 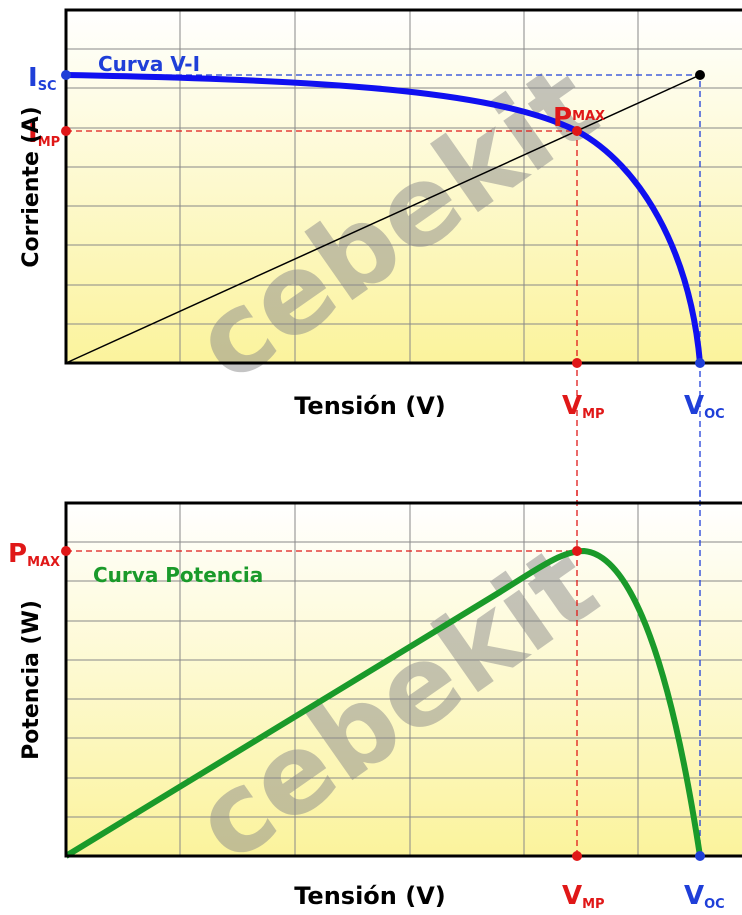 What do you see at coordinates (178, 575) in the screenshot?
I see `curve-label: Curva Potencia` at bounding box center [178, 575].